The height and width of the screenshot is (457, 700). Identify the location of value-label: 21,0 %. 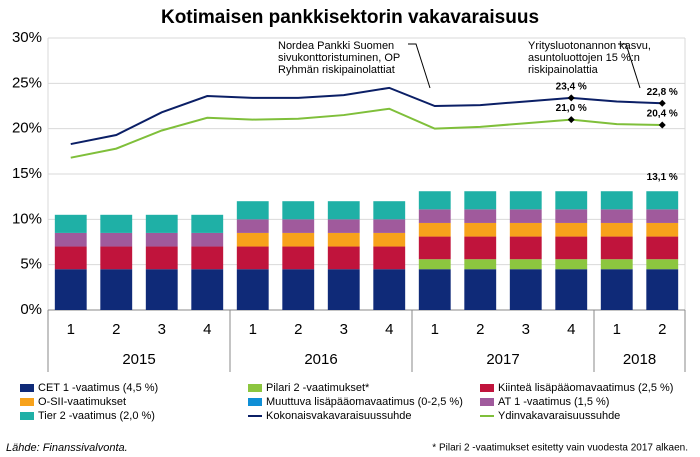
(571, 108).